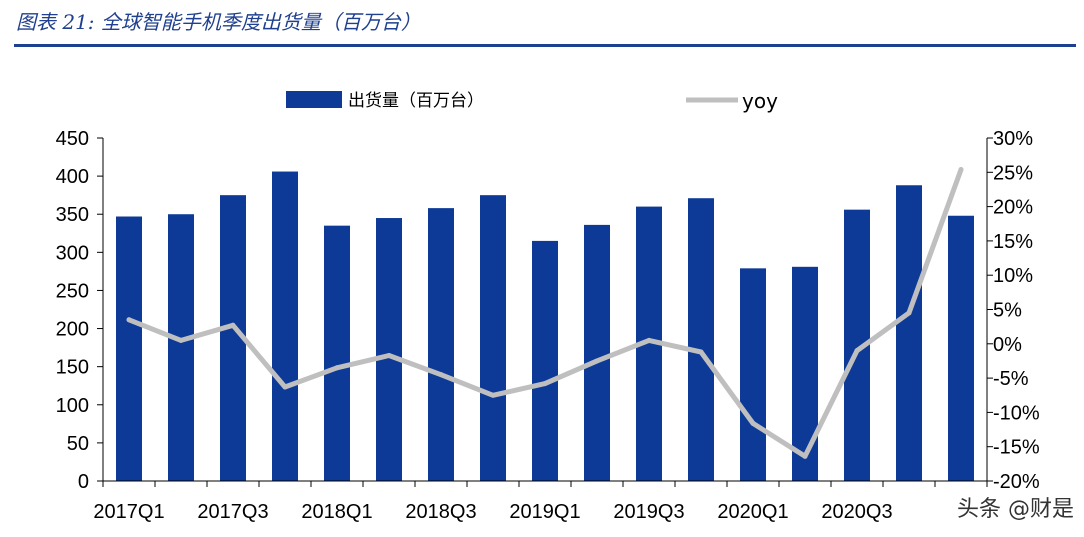 This screenshot has width=1084, height=537. What do you see at coordinates (493, 338) in the screenshot?
I see `bar-2018Q4` at bounding box center [493, 338].